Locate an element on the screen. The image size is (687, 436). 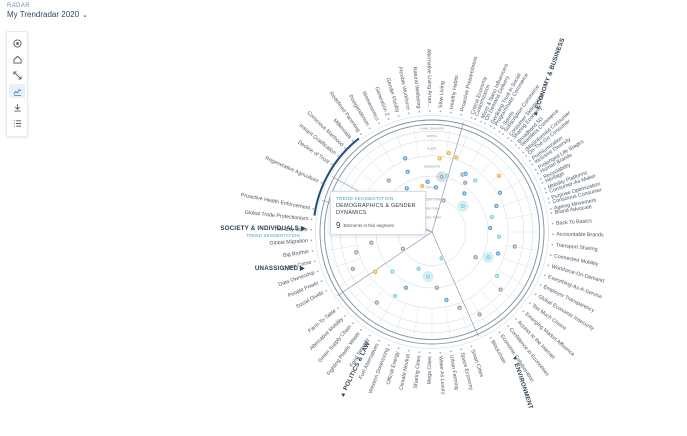
sector-economy-business: ▲ ECONOMY & BUSINESS is located at coordinates (548, 77).